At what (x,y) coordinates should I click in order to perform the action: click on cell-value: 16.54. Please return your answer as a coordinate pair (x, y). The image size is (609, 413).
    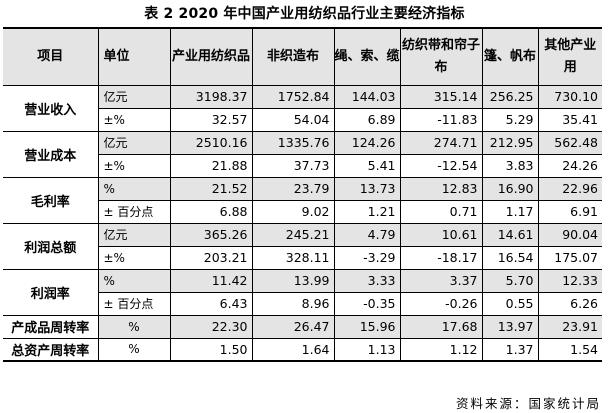
    Looking at the image, I should click on (510, 257).